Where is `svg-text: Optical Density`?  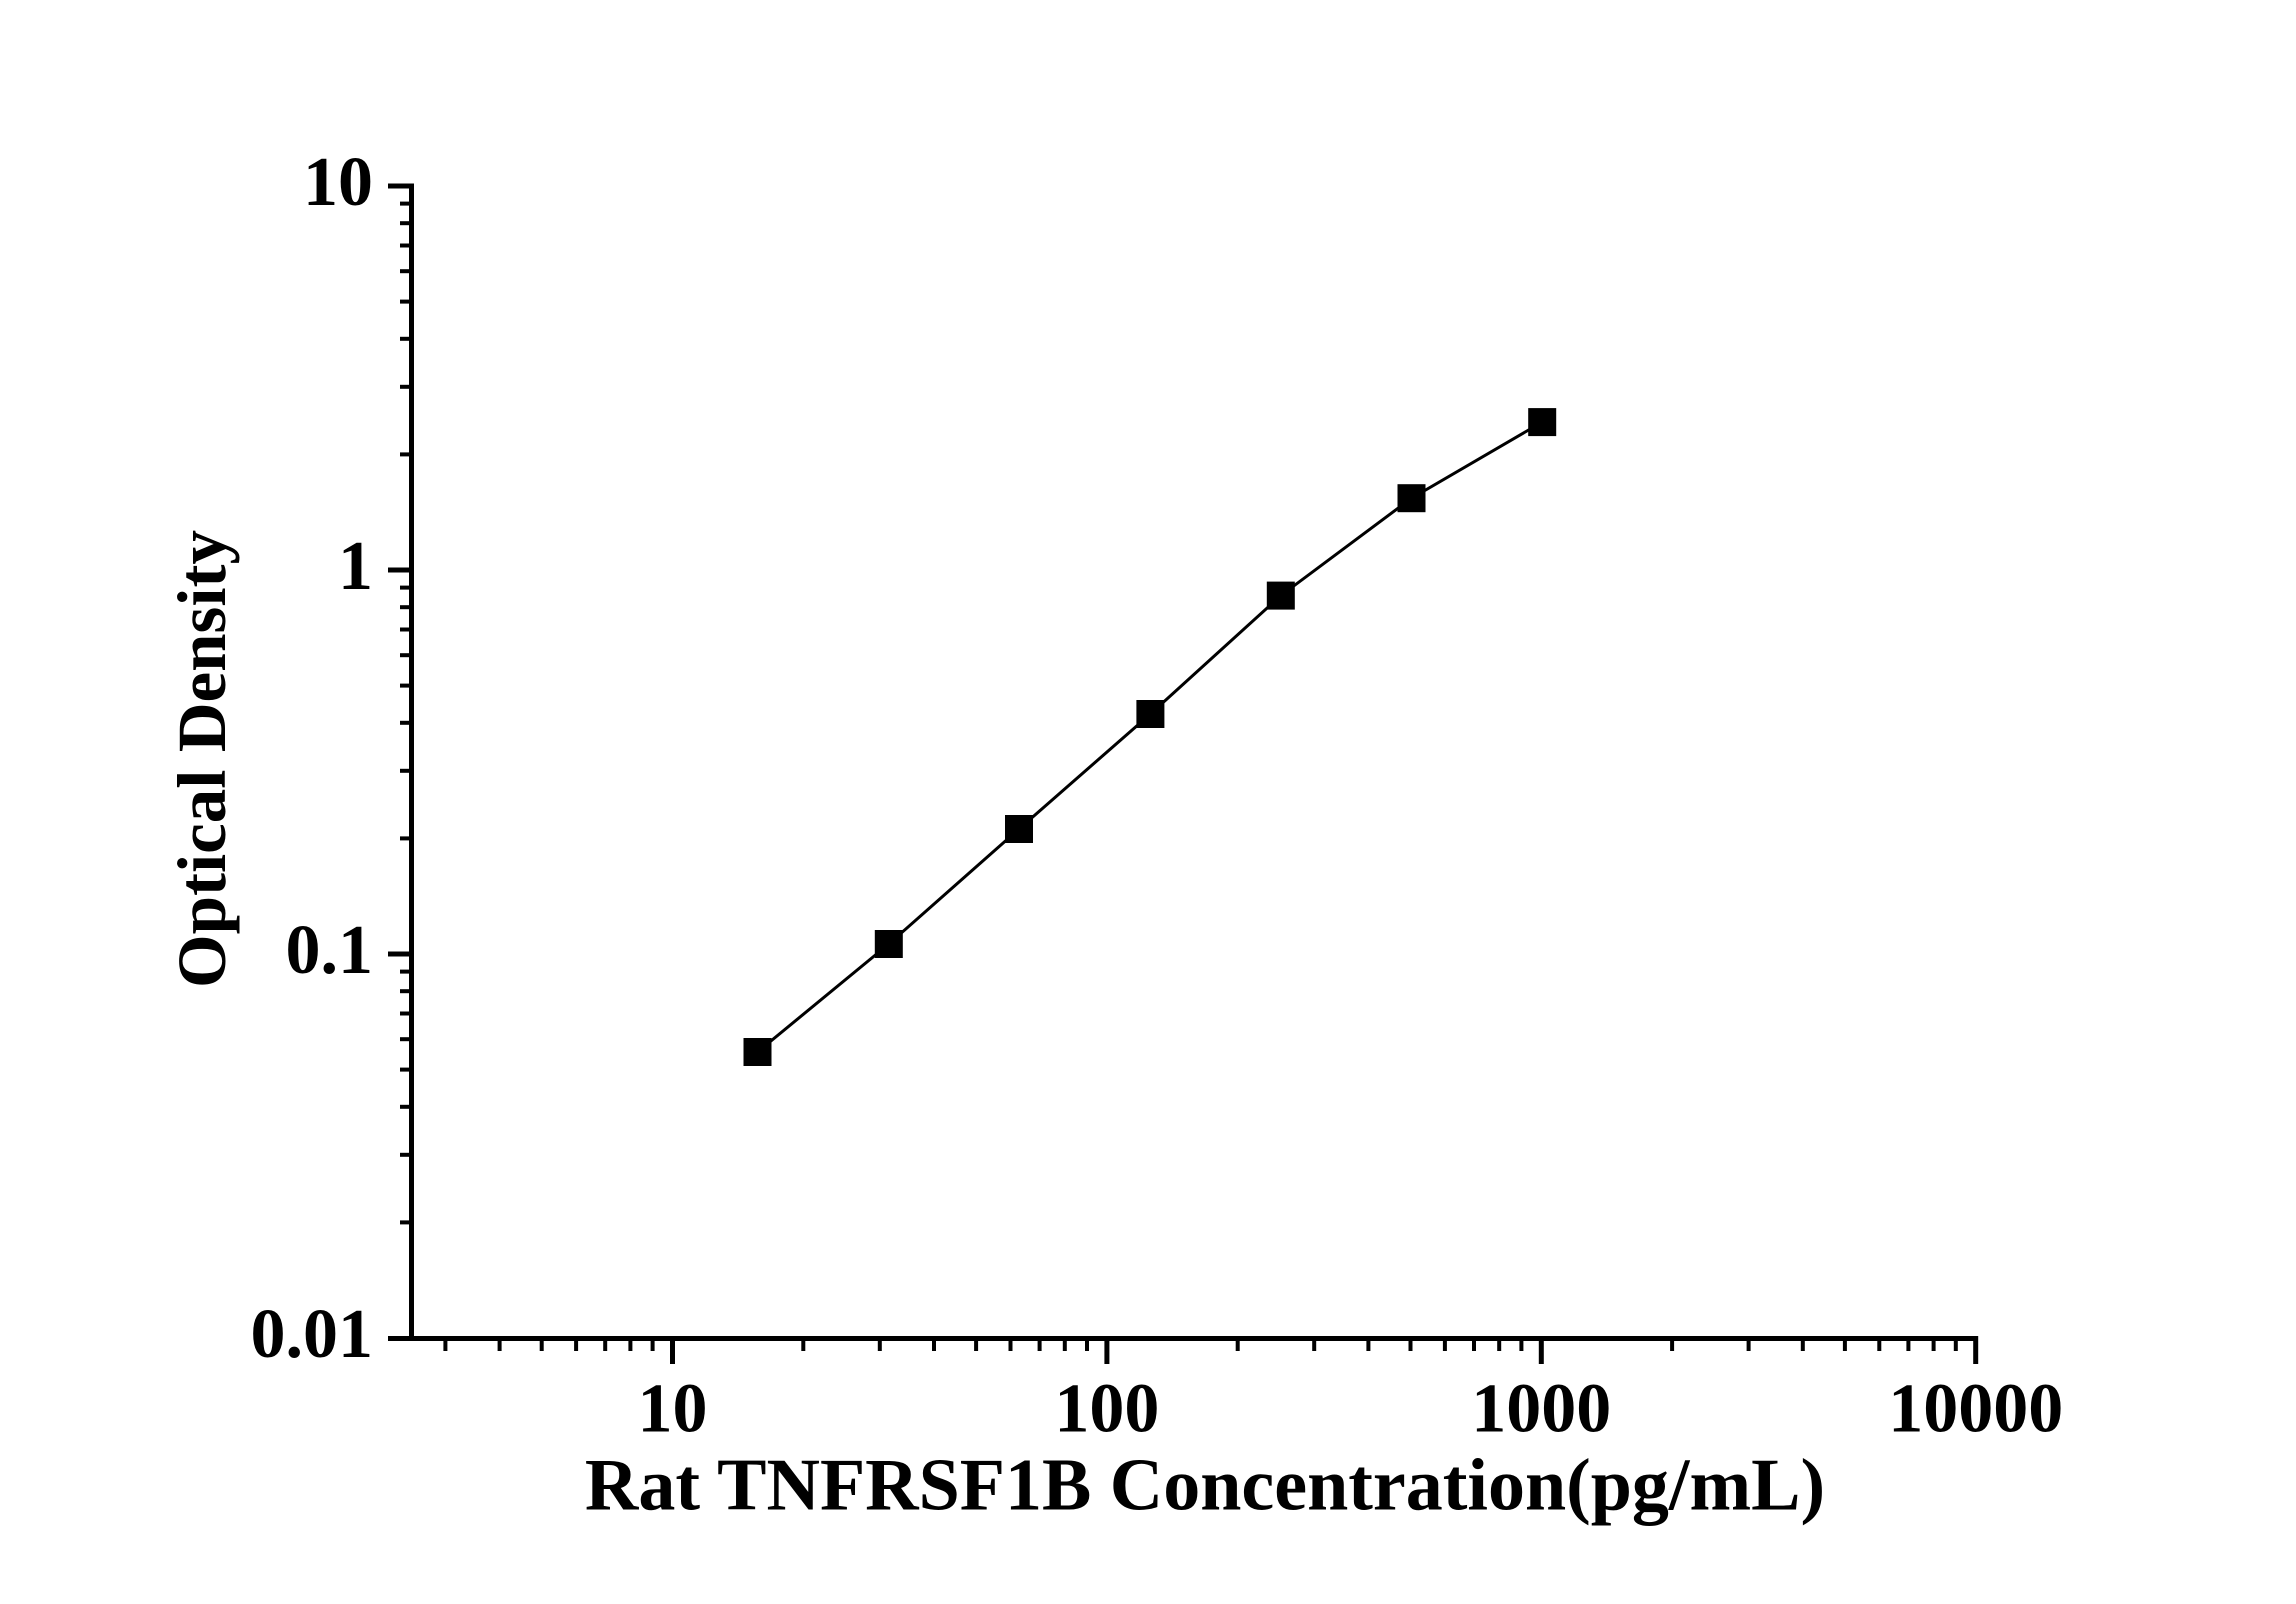
svg-text: Optical Density is located at coordinates (202, 759).